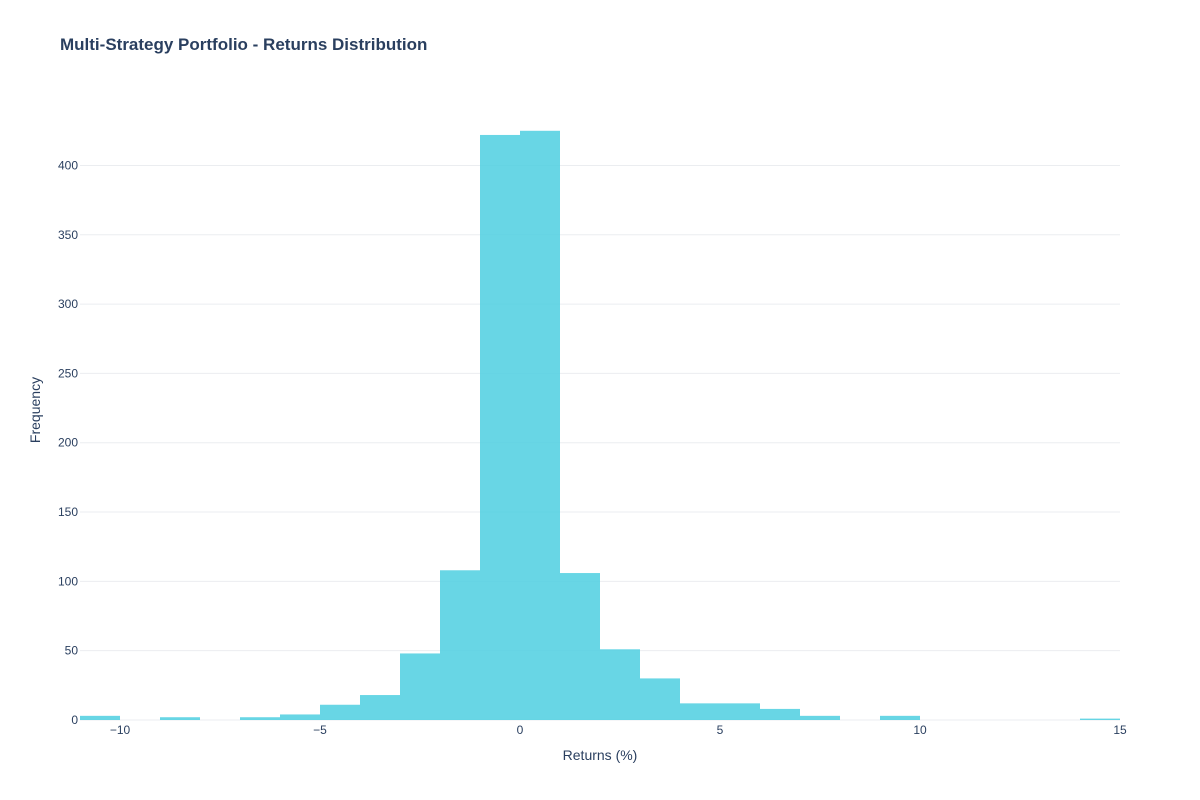 Image resolution: width=1200 pixels, height=800 pixels. I want to click on y-tick-label: 300, so click(68, 304).